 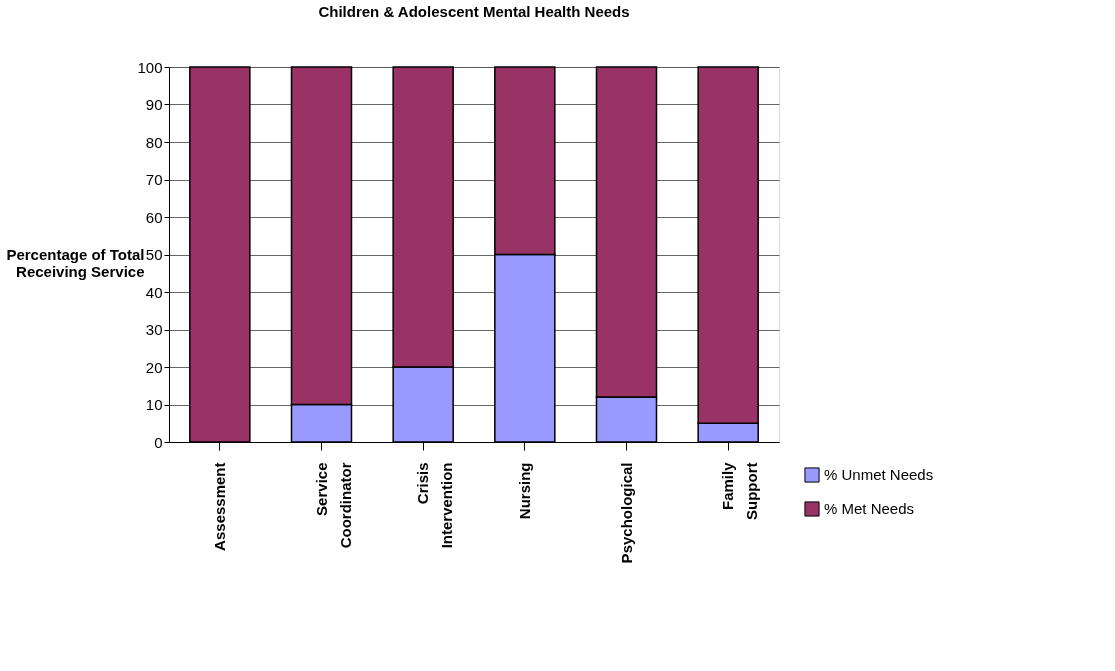 I want to click on legend-label: % Unmet Needs, so click(x=879, y=474).